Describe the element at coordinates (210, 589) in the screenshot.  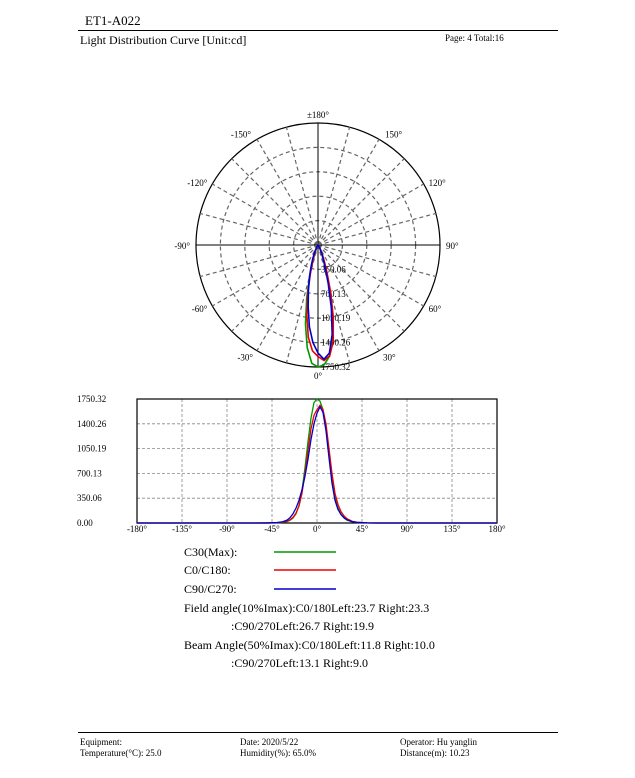
I see `legend-label-c90: C90/C270:` at that location.